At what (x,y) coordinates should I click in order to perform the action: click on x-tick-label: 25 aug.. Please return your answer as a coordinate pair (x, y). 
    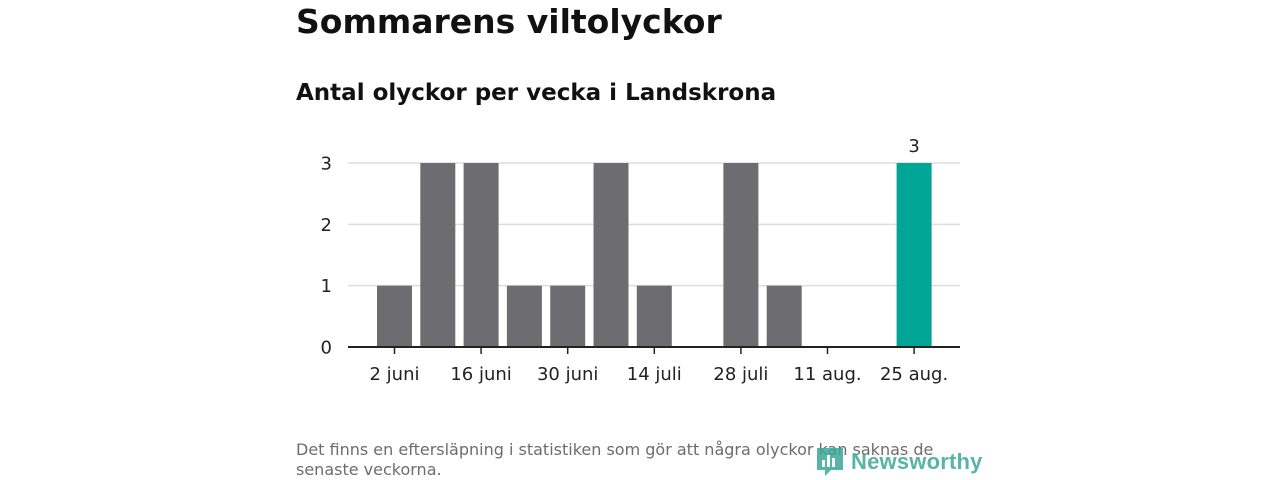
    Looking at the image, I should click on (914, 374).